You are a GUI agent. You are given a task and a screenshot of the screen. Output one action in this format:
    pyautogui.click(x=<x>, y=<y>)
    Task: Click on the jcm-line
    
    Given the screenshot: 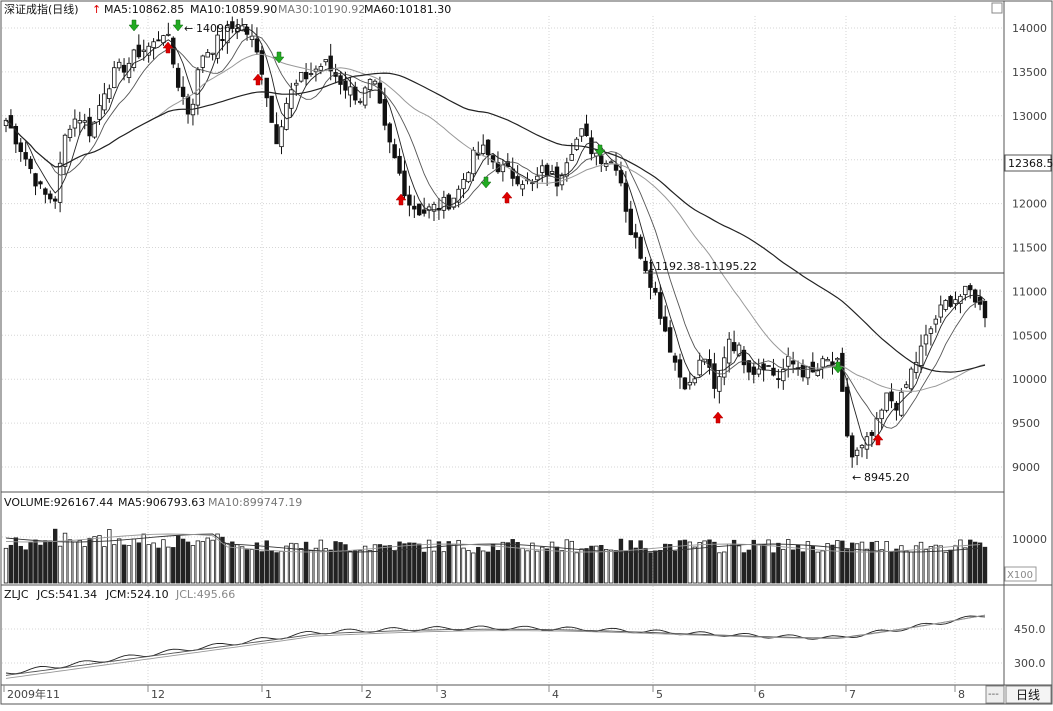 What is the action you would take?
    pyautogui.click(x=495, y=645)
    